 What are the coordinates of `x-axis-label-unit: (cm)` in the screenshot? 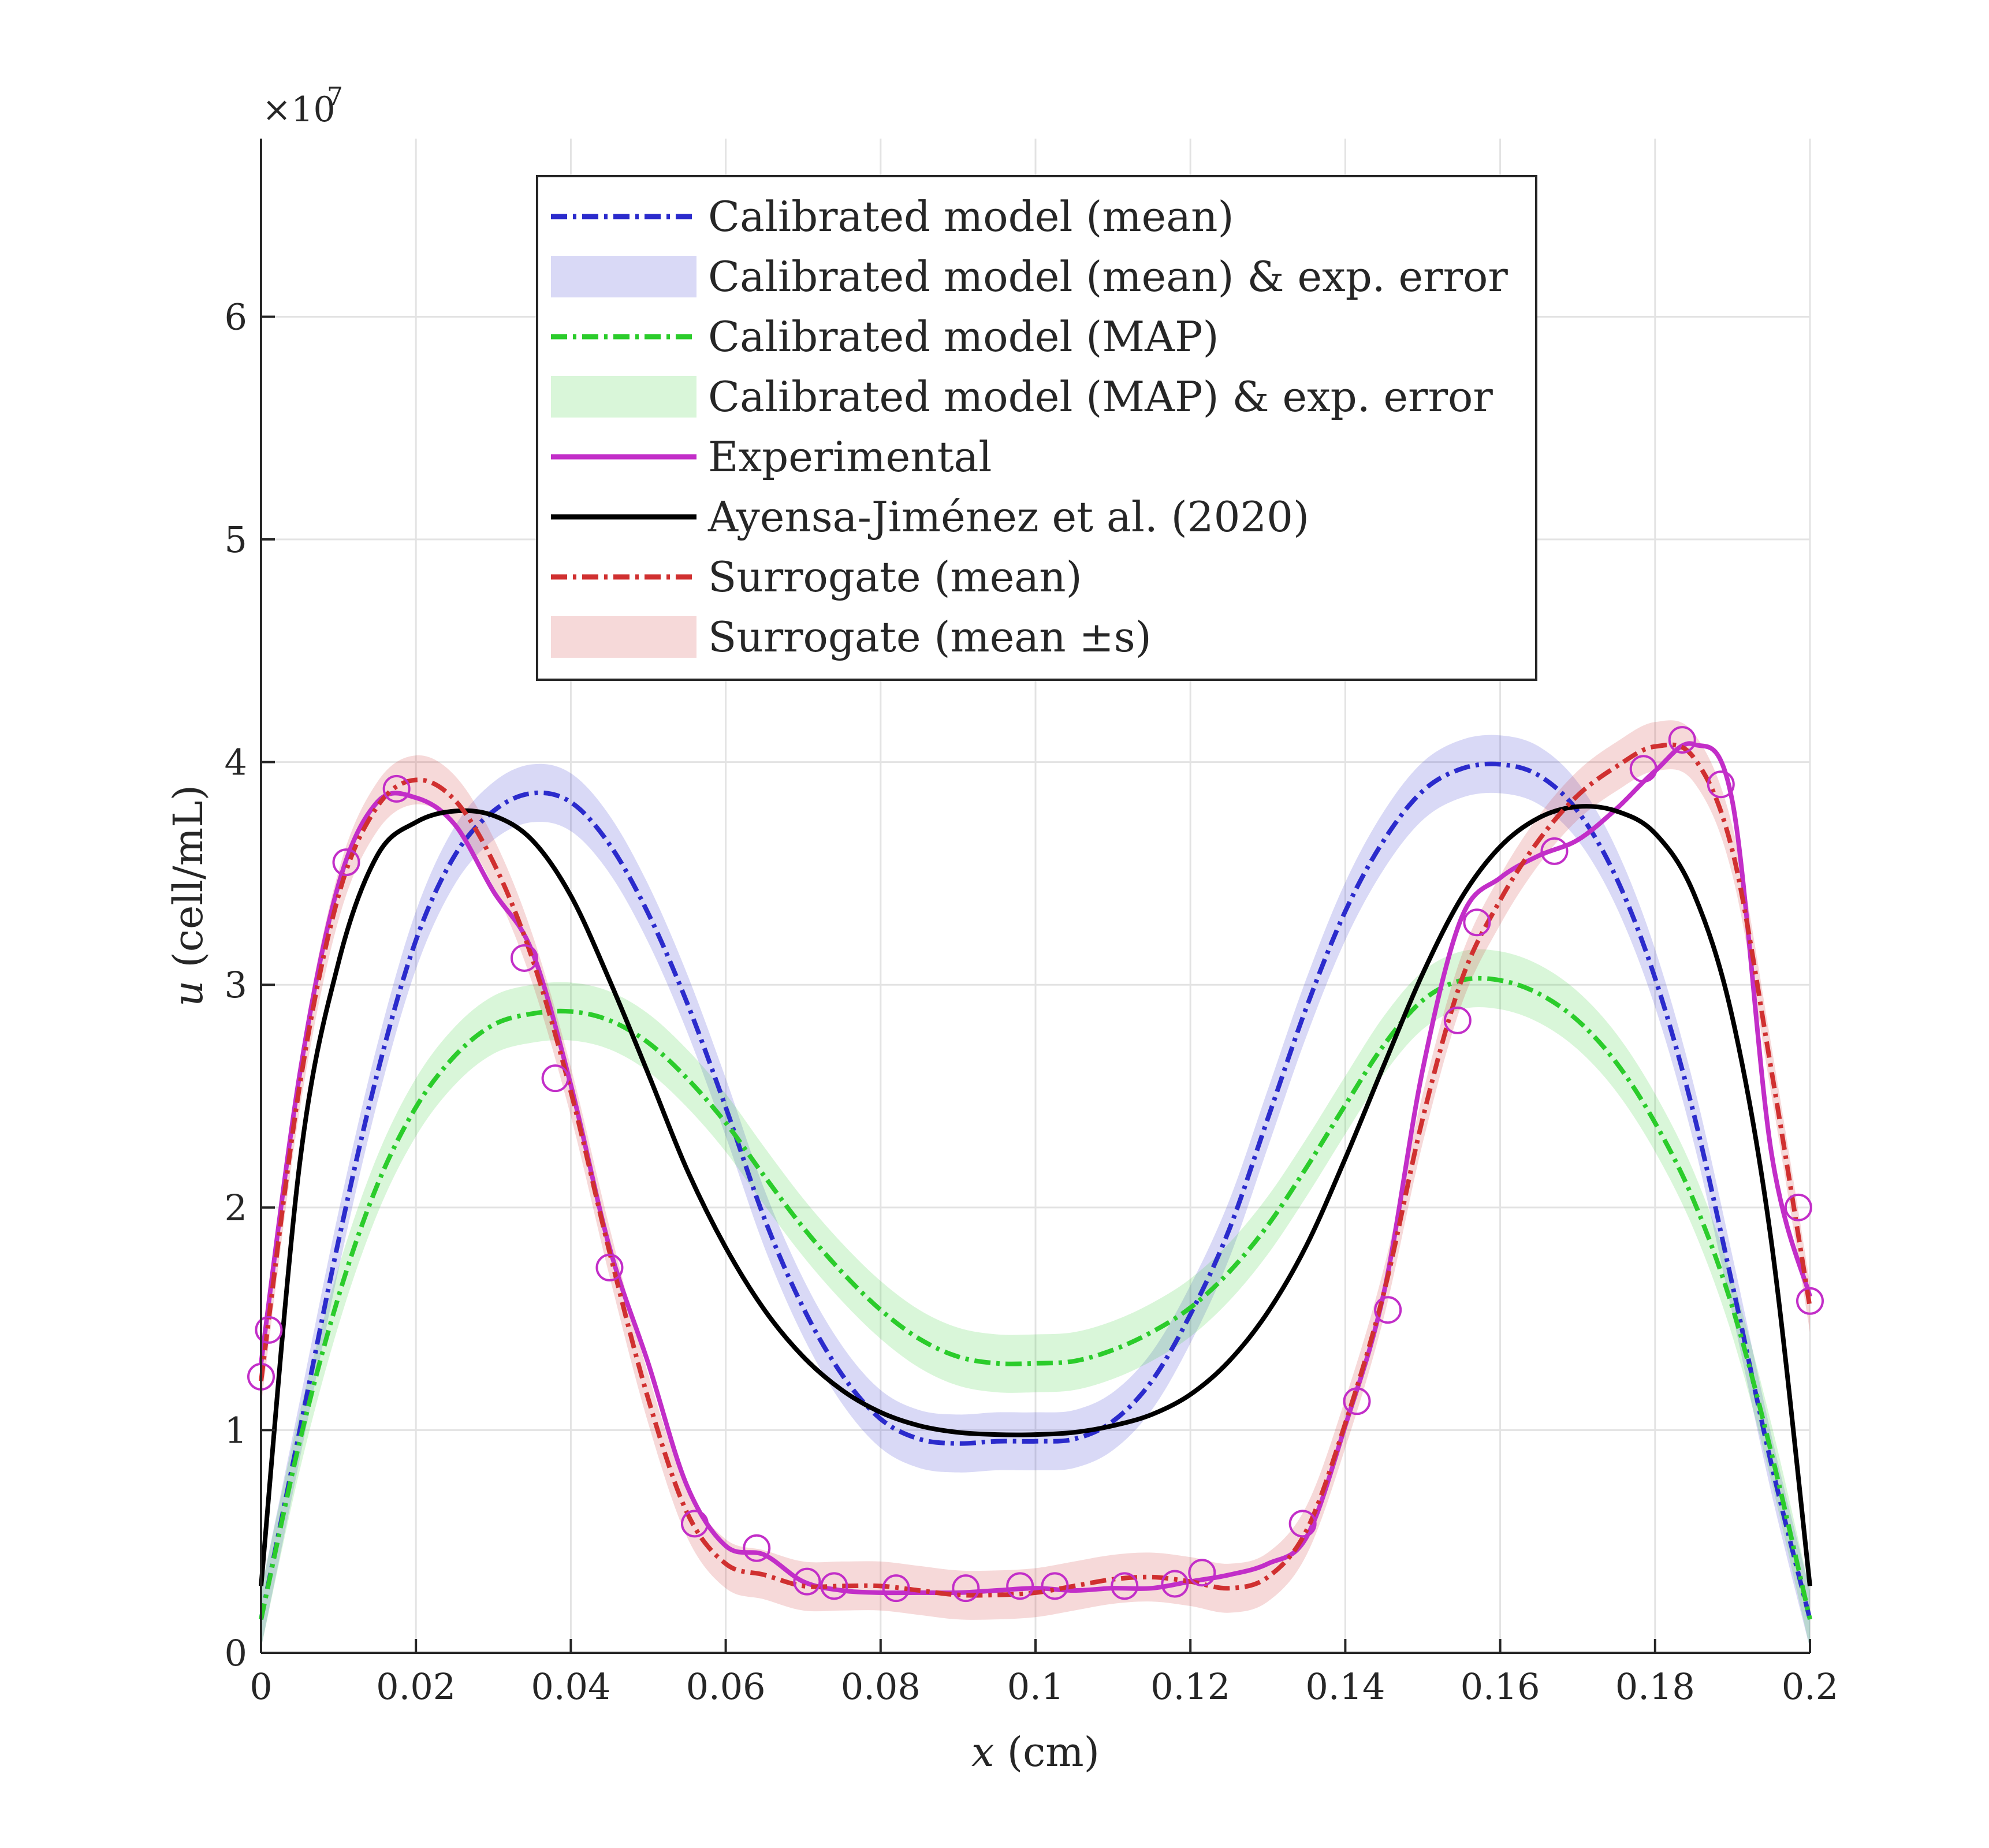 It's located at (1053, 1752).